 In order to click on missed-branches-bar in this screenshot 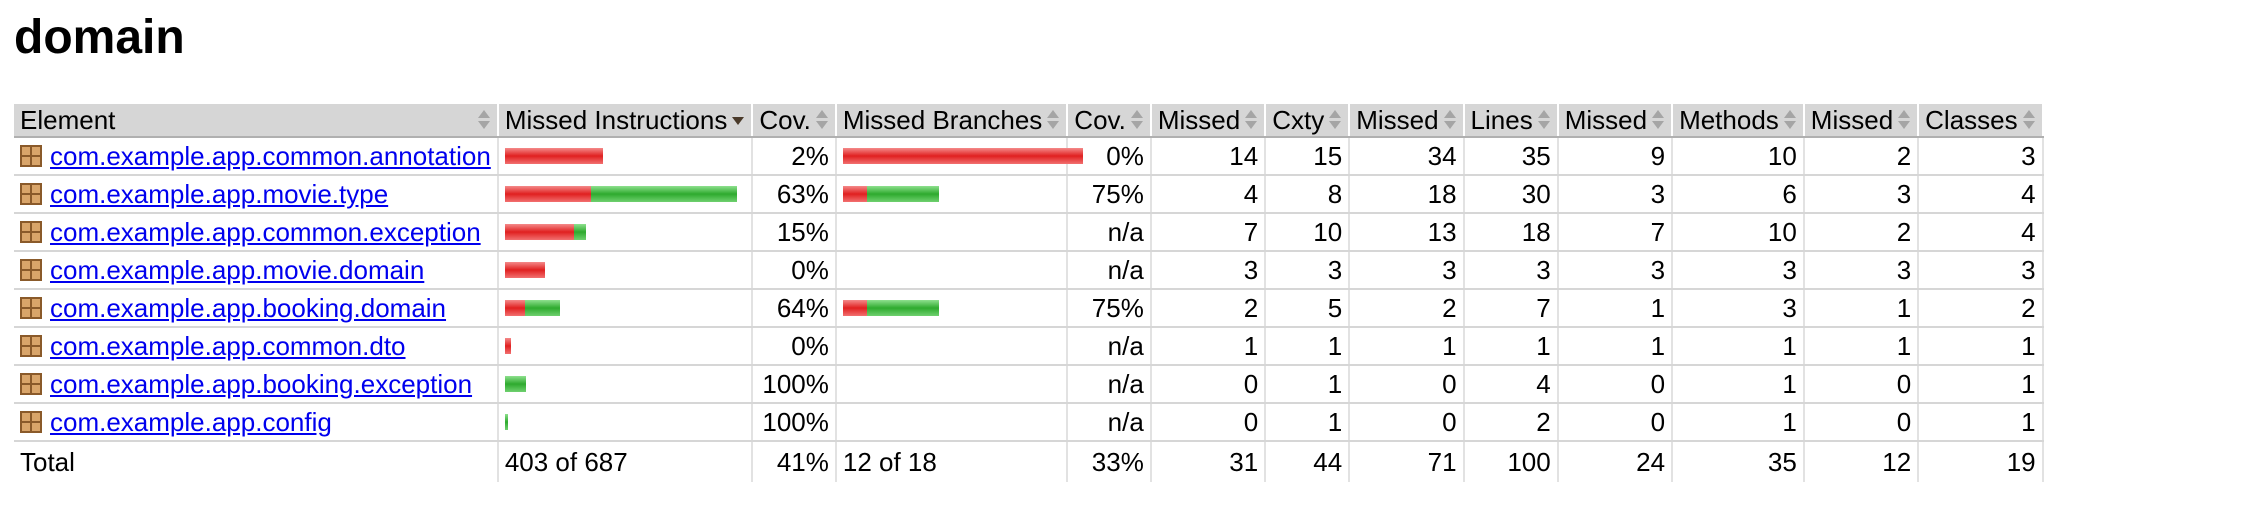, I will do `click(854, 194)`.